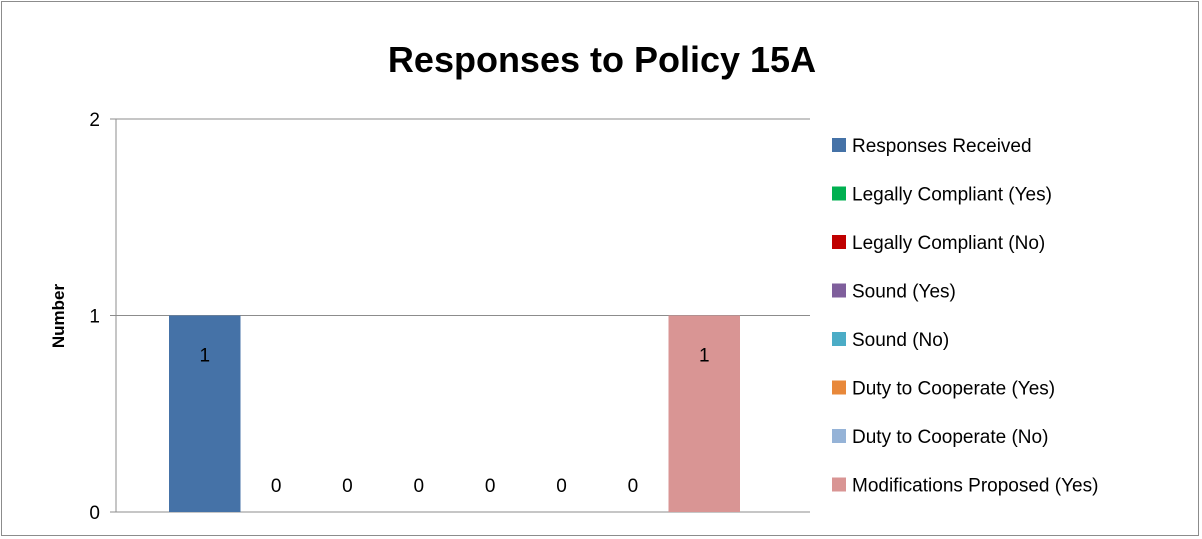 This screenshot has height=539, width=1202. I want to click on legend-label: Responses Received, so click(942, 146).